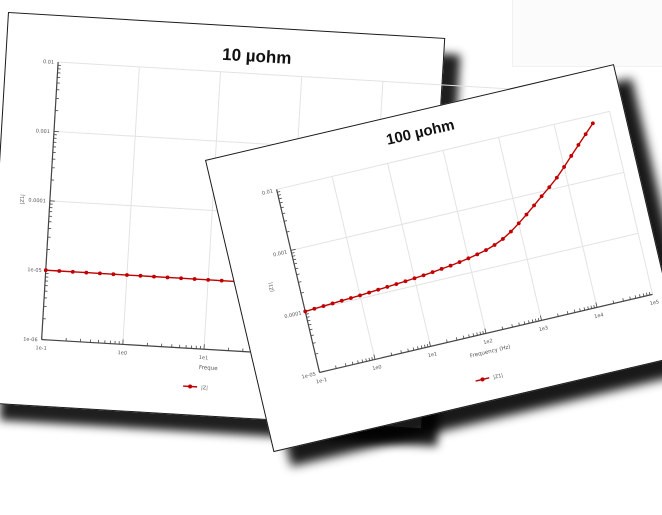  What do you see at coordinates (34, 270) in the screenshot?
I see `y-tick-label: 1e-05` at bounding box center [34, 270].